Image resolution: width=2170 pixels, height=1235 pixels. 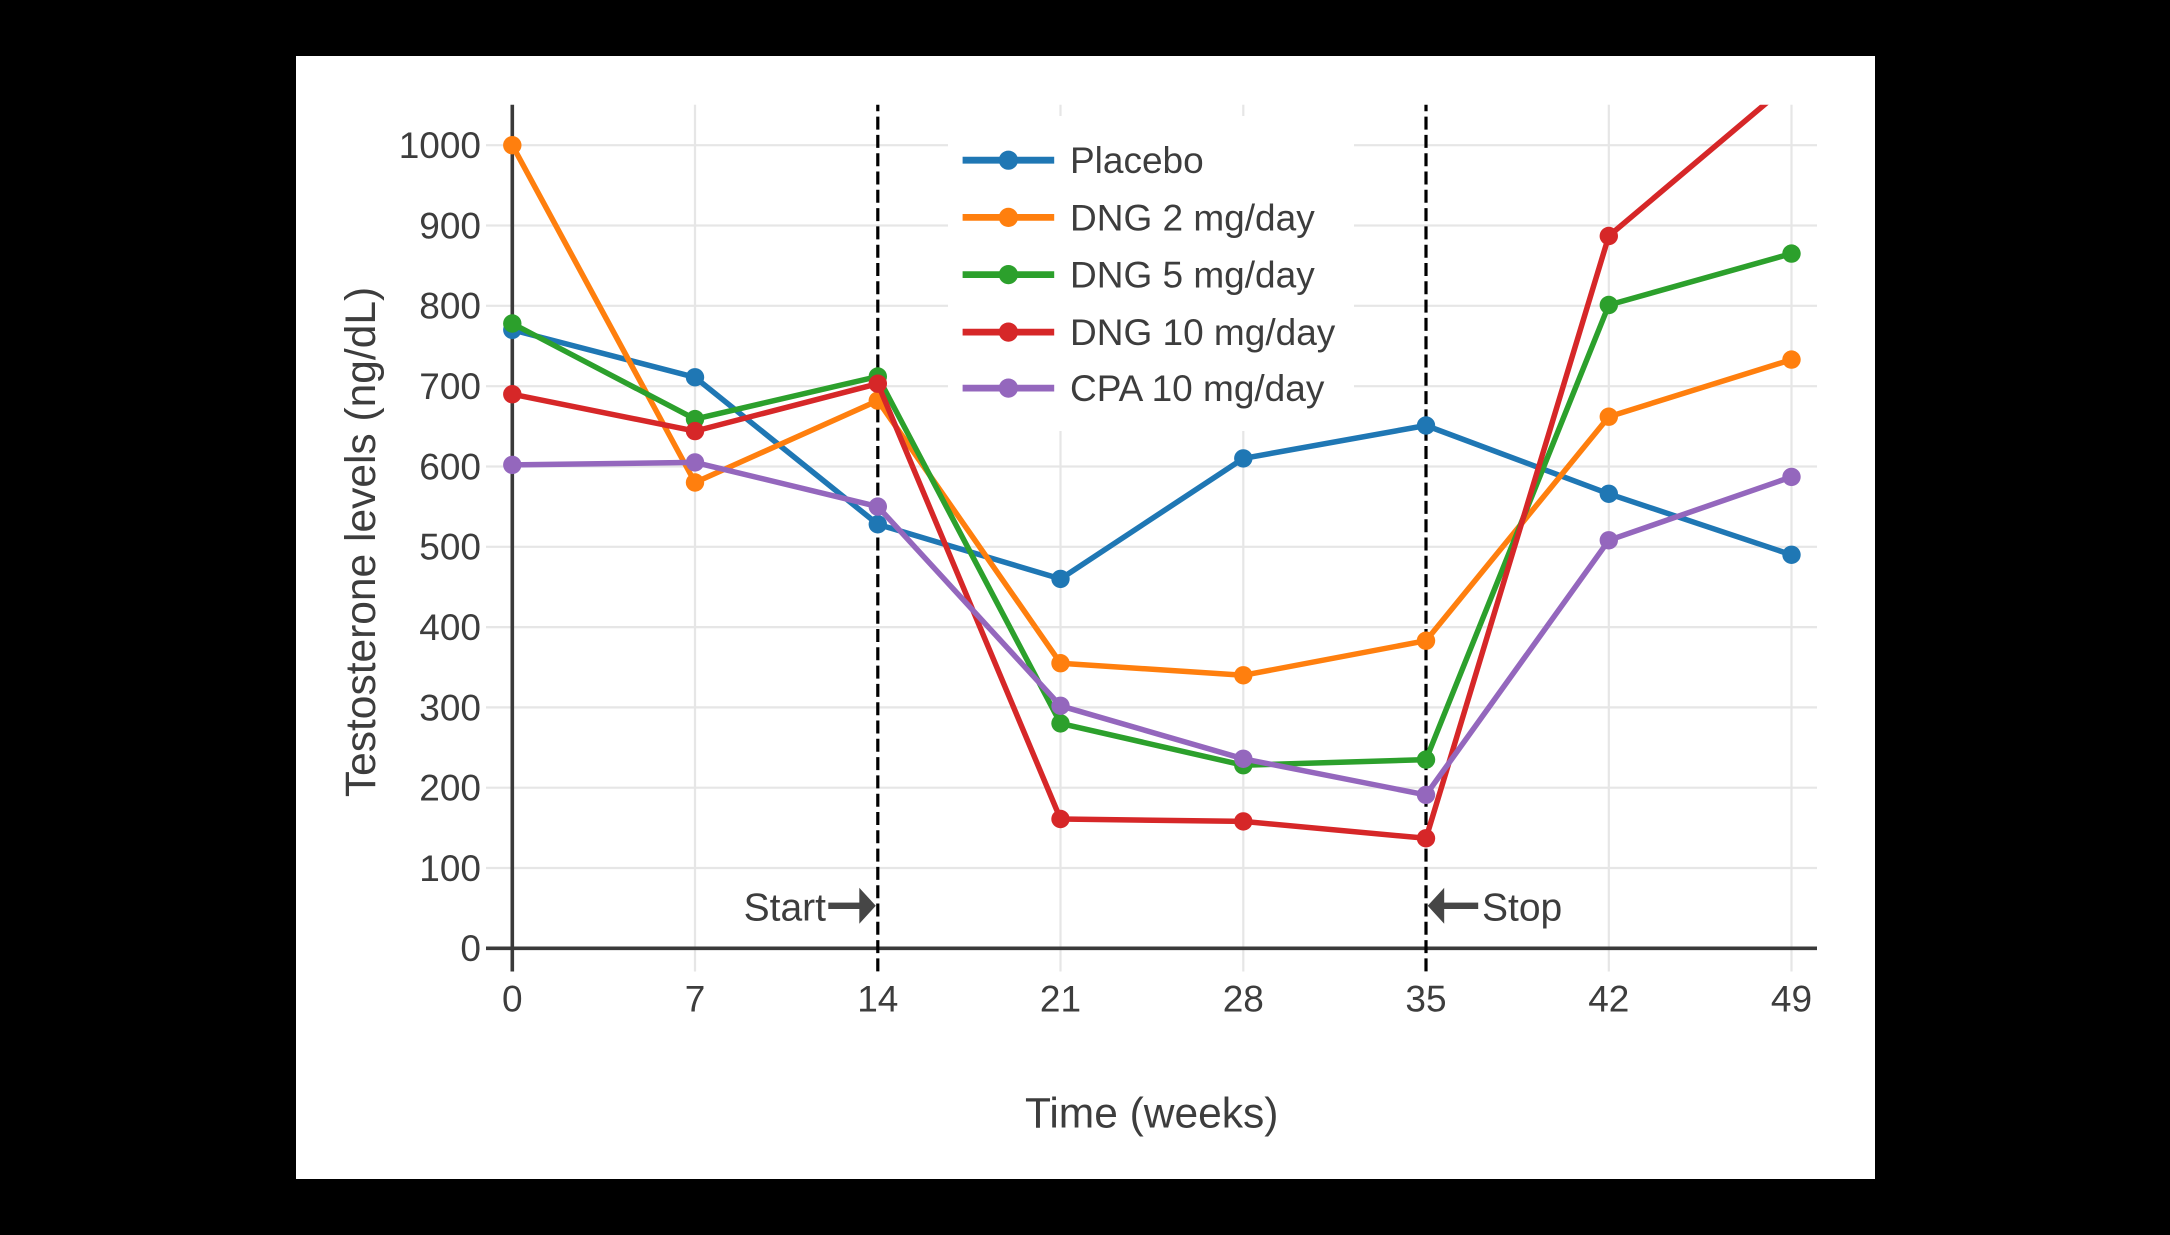 What do you see at coordinates (1203, 332) in the screenshot?
I see `svg-text: DNG 10 mg/day` at bounding box center [1203, 332].